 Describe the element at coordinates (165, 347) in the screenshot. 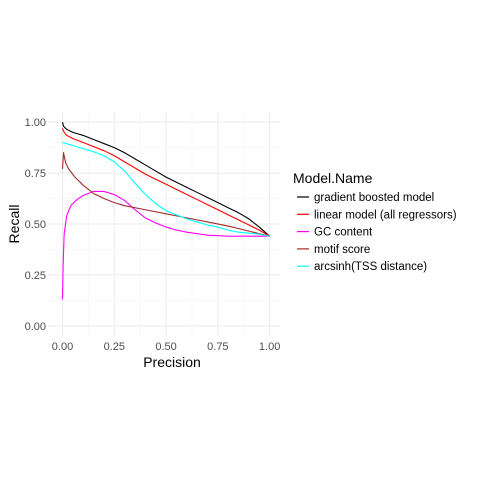

I see `x-tick-label: 0.50` at that location.